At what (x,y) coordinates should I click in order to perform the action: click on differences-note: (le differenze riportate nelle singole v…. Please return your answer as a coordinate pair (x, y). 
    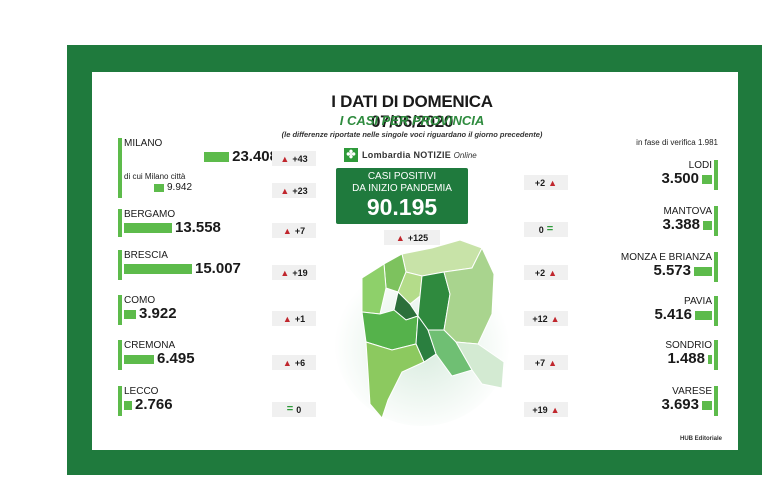
    Looking at the image, I should click on (412, 134).